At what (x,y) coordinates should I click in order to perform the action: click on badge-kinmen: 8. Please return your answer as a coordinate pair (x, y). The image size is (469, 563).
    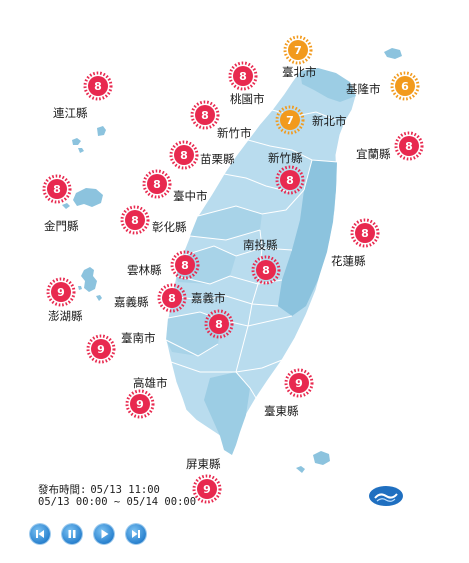
    Looking at the image, I should click on (57, 189).